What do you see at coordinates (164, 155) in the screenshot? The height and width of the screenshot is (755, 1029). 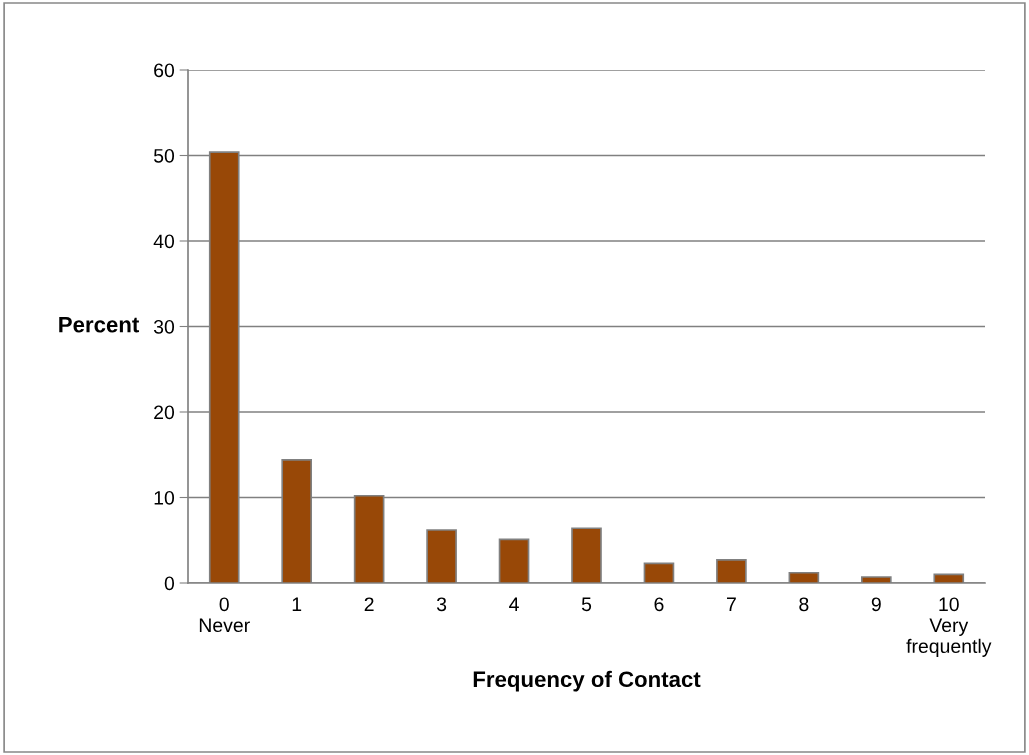 I see `y-tick-label: 50` at bounding box center [164, 155].